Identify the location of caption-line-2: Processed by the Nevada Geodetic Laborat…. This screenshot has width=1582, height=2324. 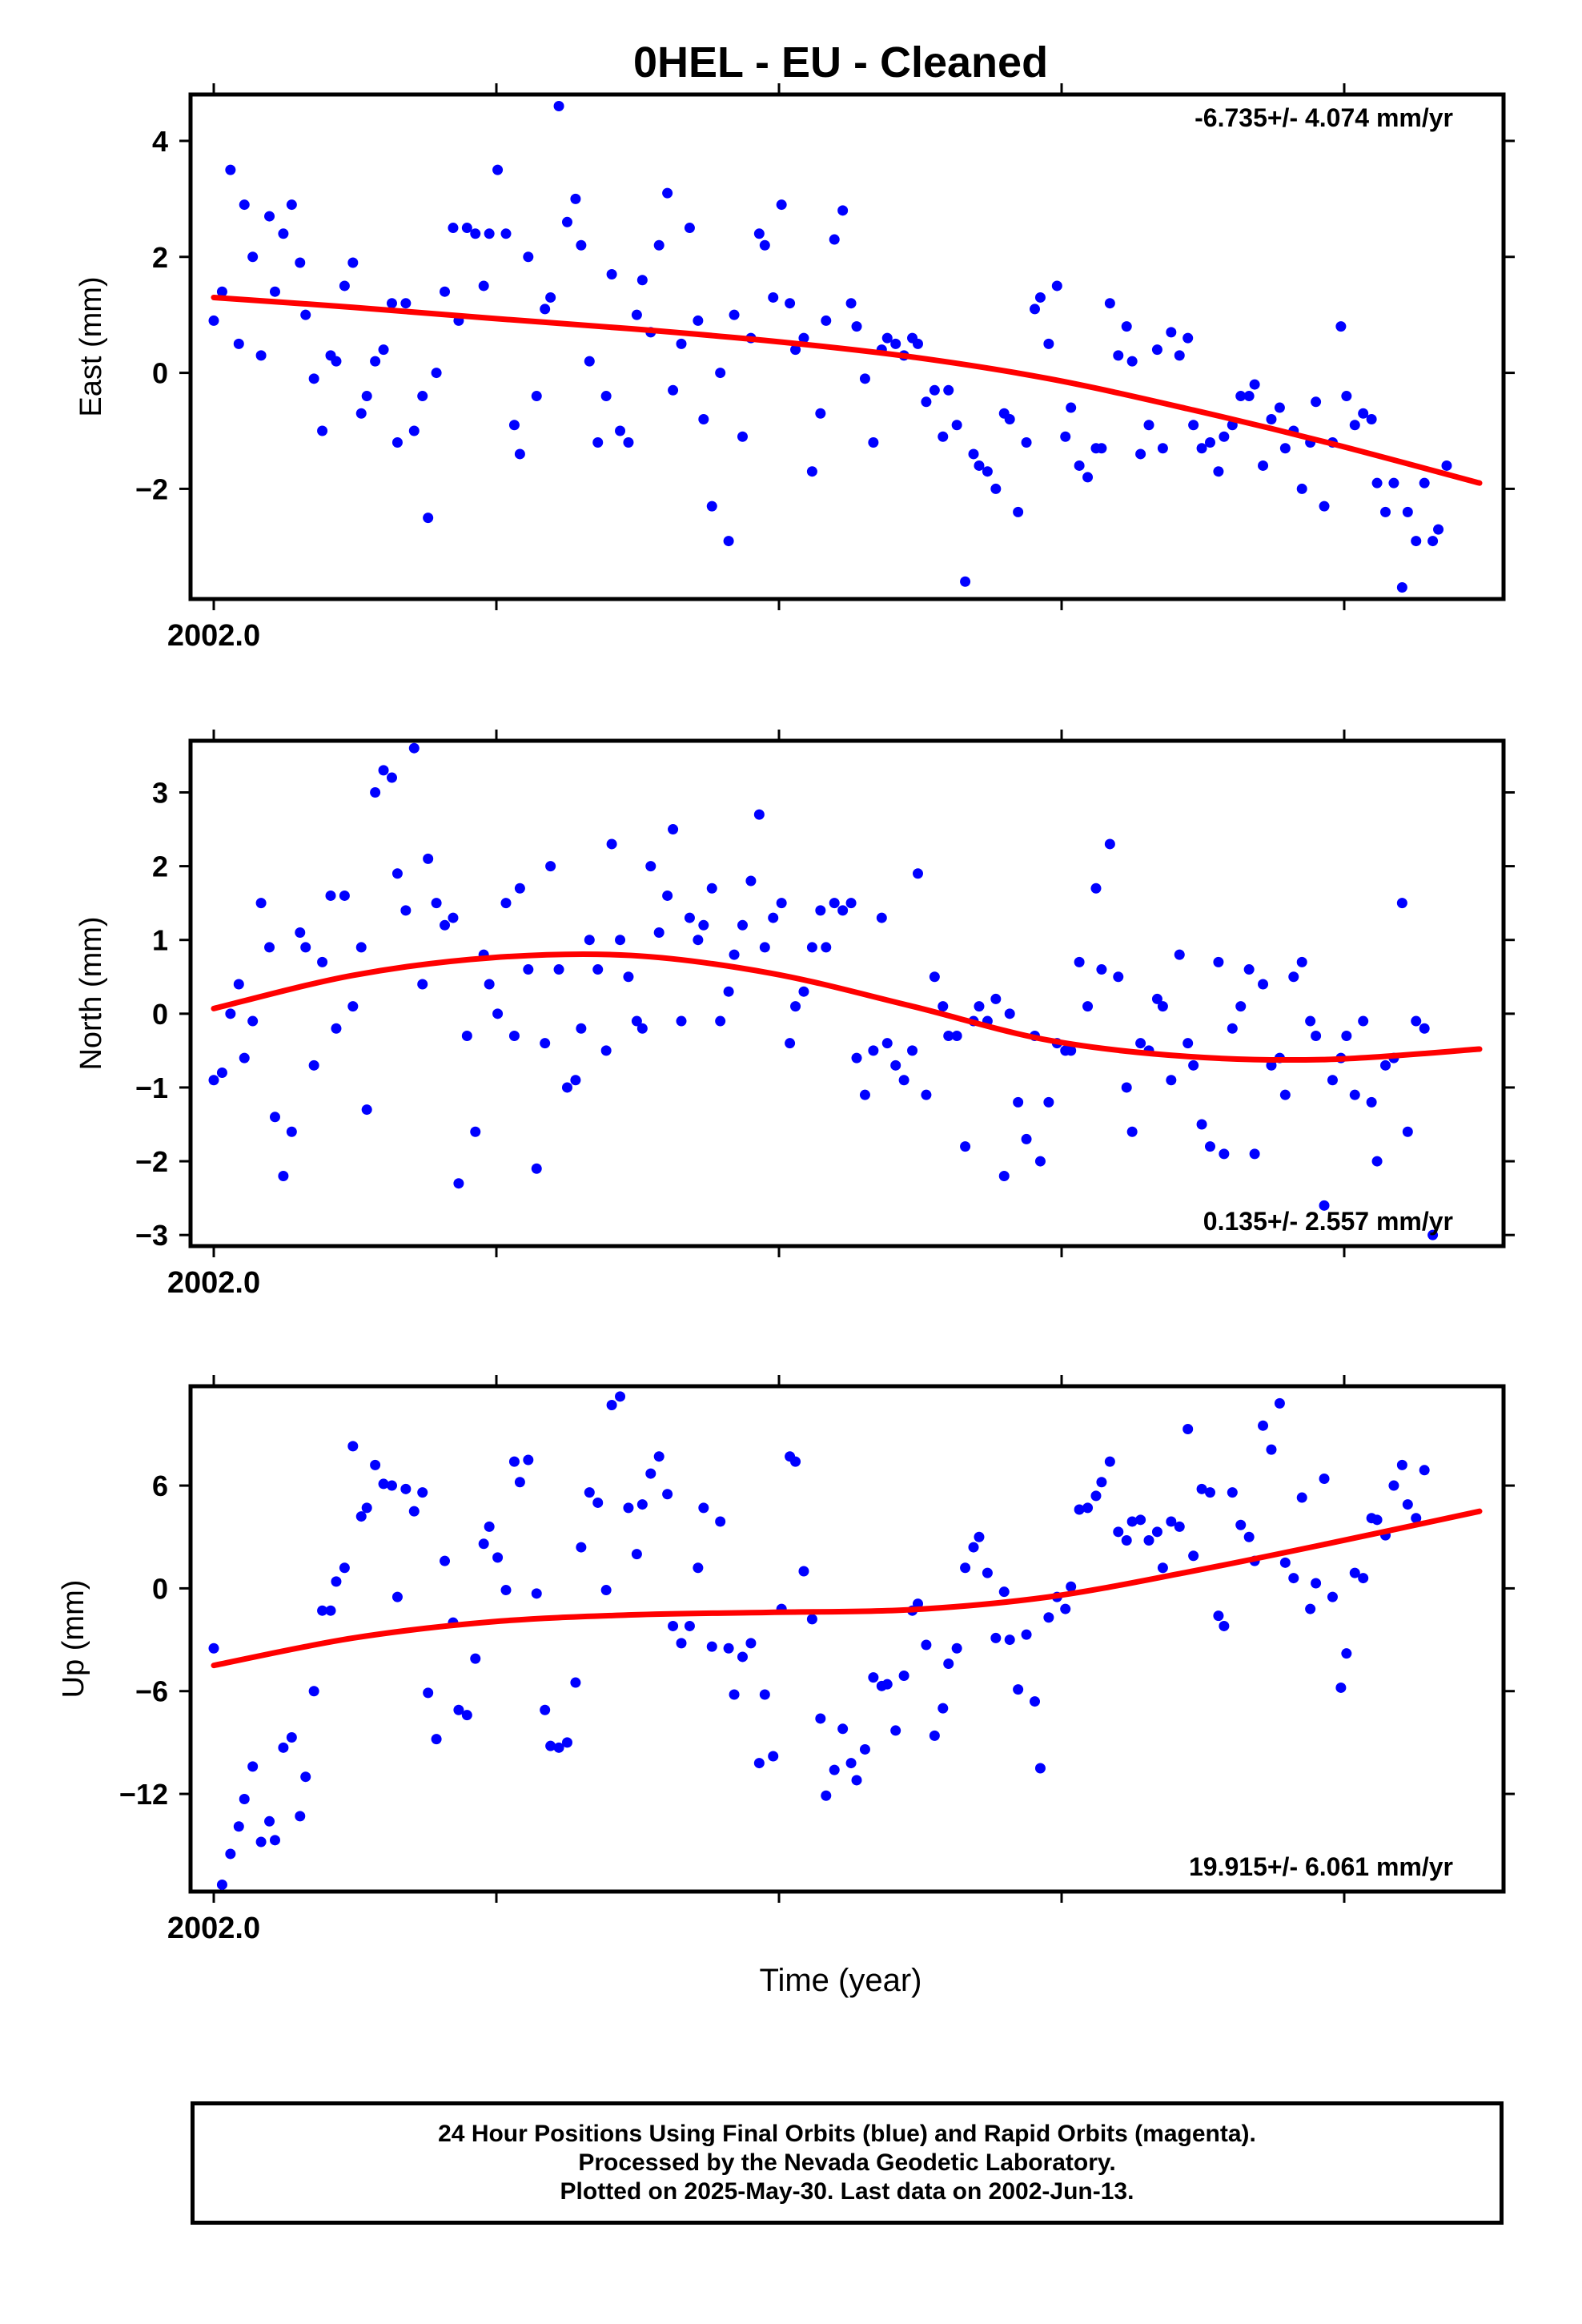
(847, 2162).